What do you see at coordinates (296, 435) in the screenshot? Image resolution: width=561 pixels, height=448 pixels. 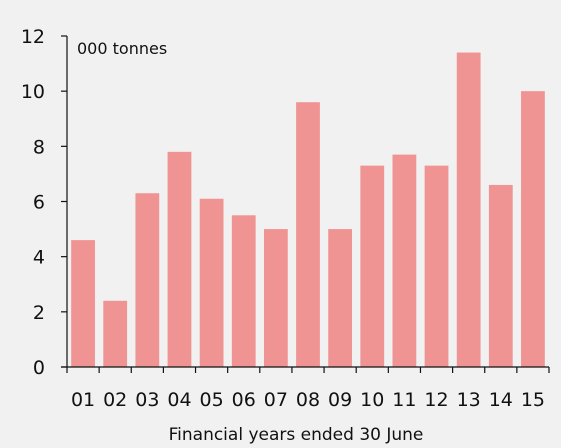 I see `x-axis-title: Financial years ended 30 June` at bounding box center [296, 435].